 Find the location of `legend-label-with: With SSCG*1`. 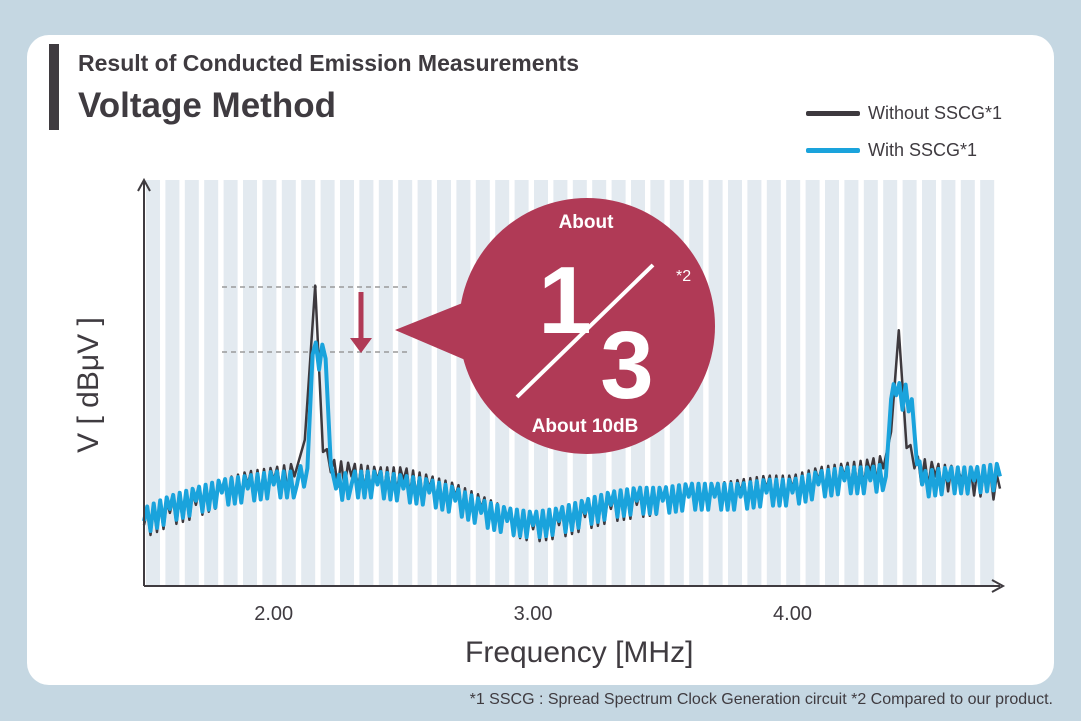

legend-label-with: With SSCG*1 is located at coordinates (923, 150).